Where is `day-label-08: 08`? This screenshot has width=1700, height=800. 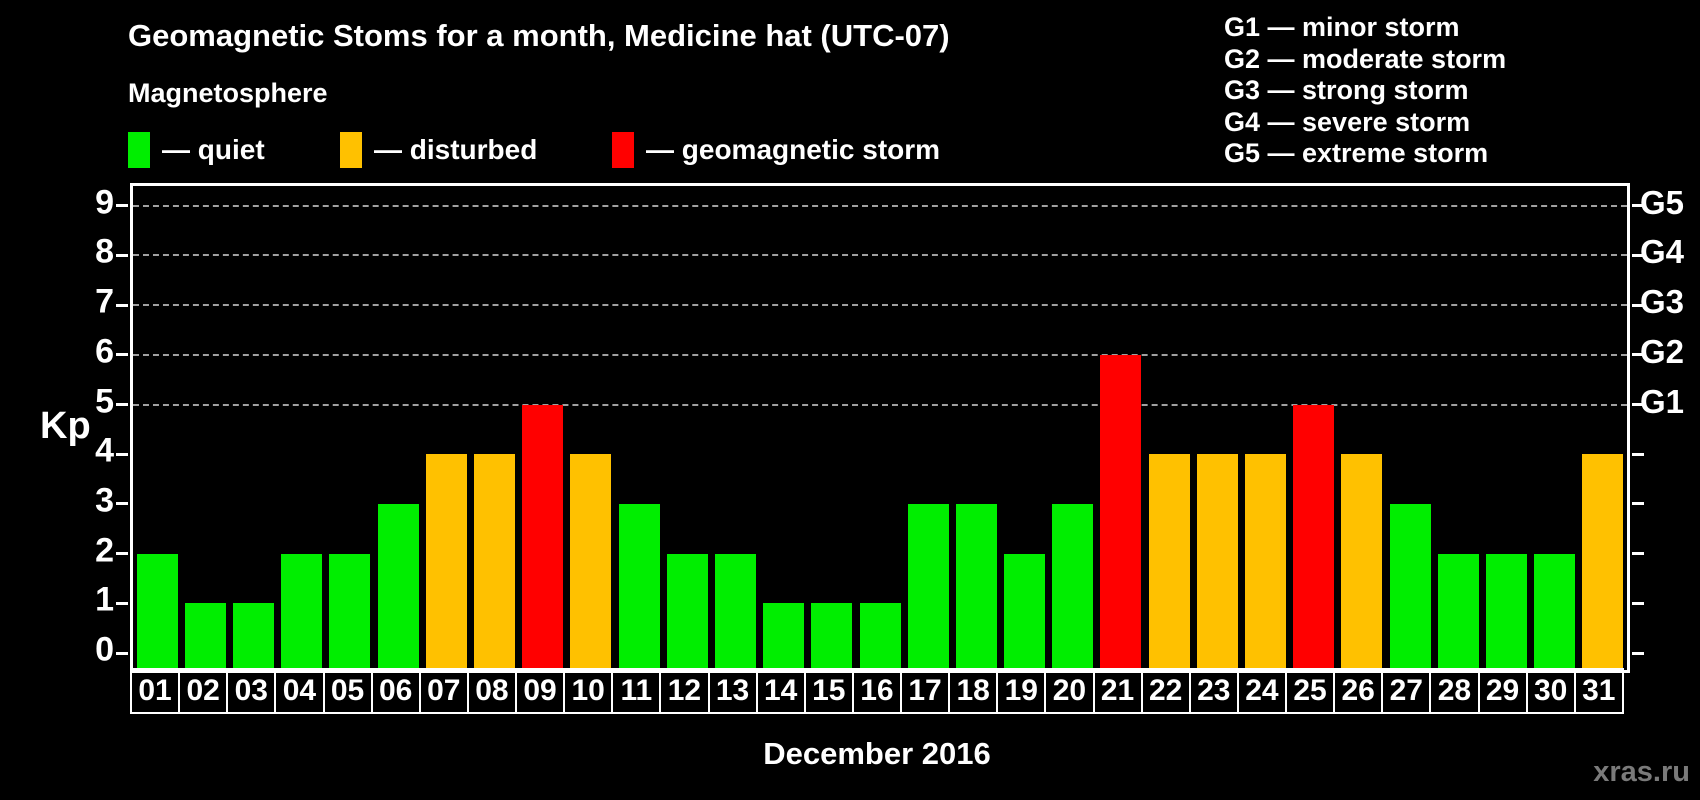 day-label-08: 08 is located at coordinates (491, 691).